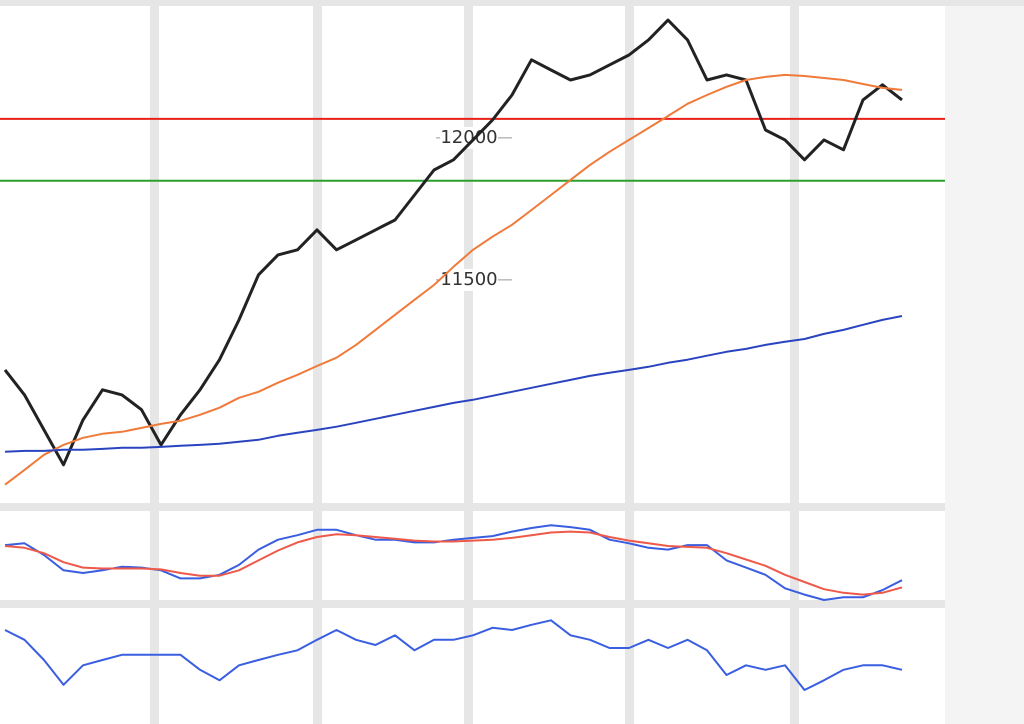 This screenshot has height=724, width=1024. I want to click on top-bar, so click(512, 3).